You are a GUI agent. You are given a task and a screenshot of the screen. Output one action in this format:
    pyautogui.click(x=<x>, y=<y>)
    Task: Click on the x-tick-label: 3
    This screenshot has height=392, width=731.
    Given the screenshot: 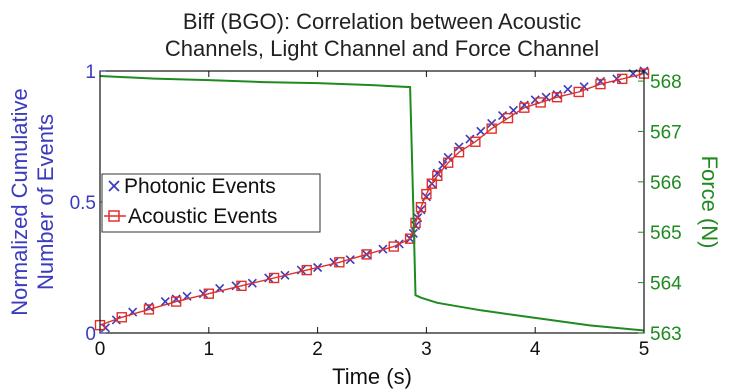 What is the action you would take?
    pyautogui.click(x=426, y=349)
    